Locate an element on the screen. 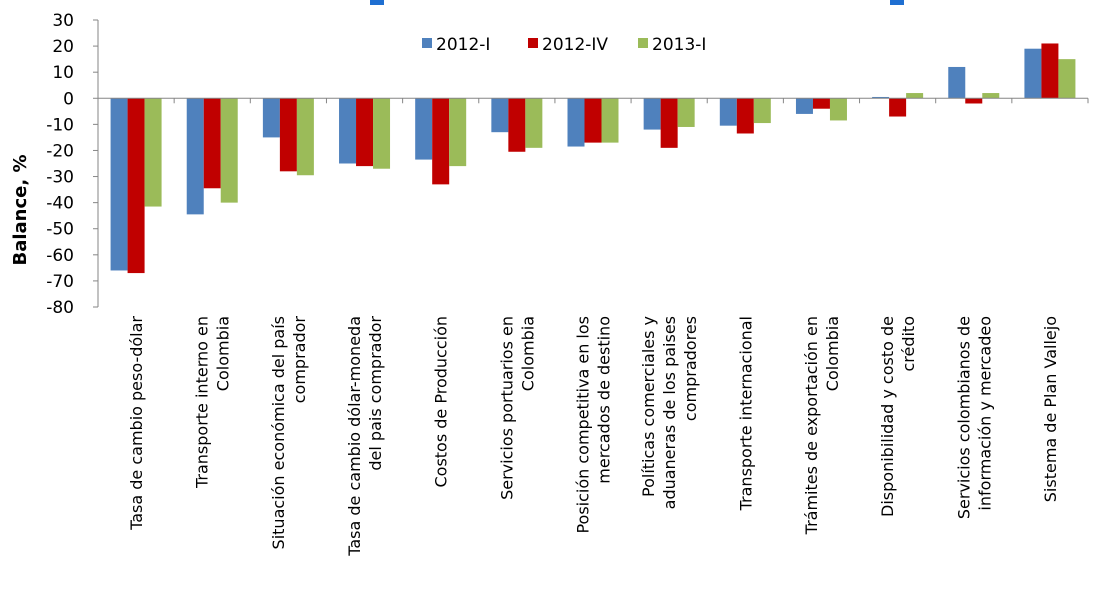 Image resolution: width=1094 pixels, height=601 pixels. category-label-line: Transporte internacional is located at coordinates (745, 413).